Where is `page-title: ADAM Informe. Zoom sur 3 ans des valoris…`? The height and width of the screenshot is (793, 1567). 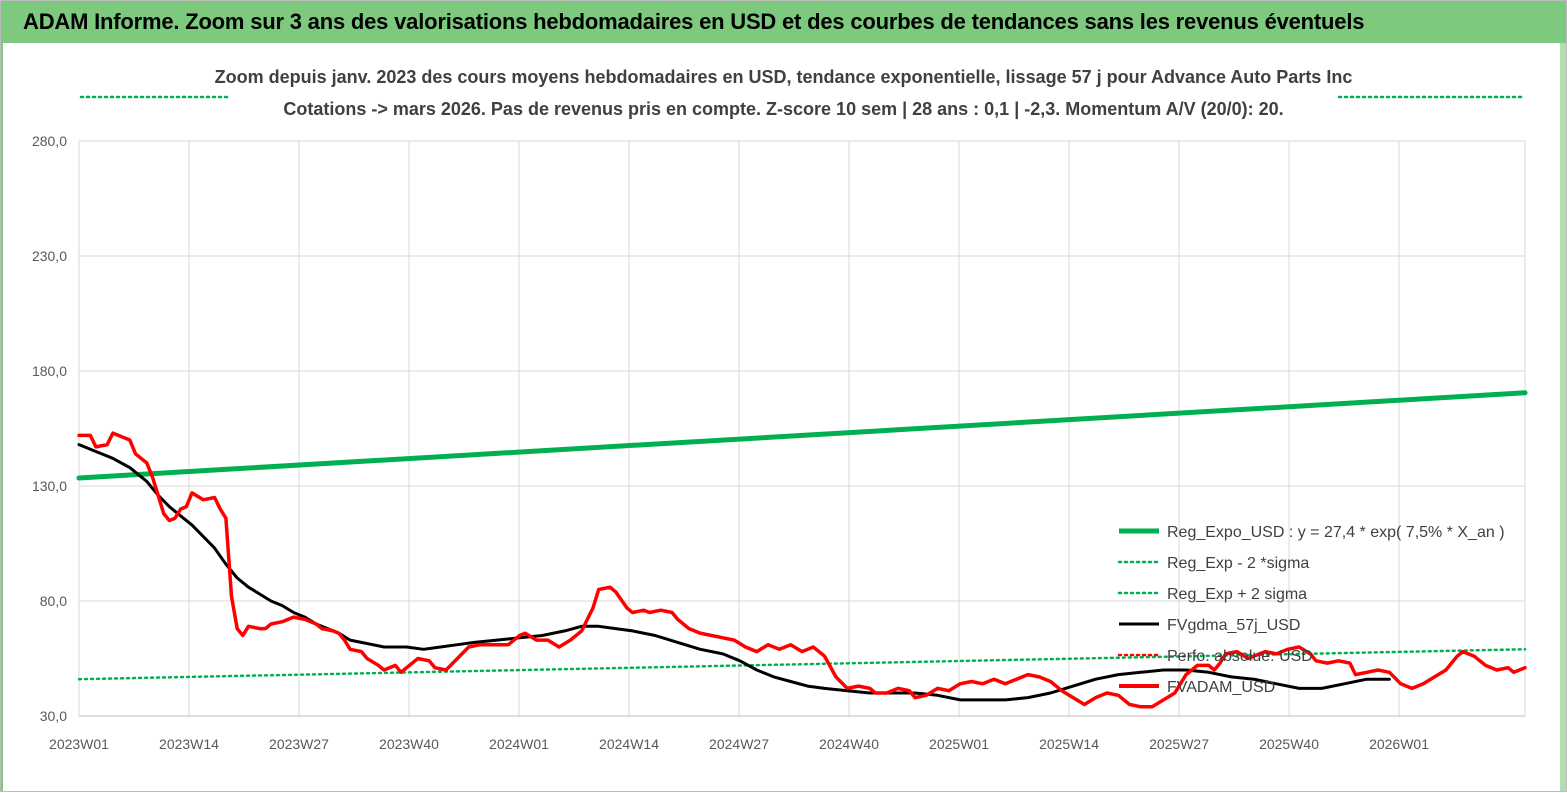
page-title: ADAM Informe. Zoom sur 3 ans des valoris… is located at coordinates (694, 21).